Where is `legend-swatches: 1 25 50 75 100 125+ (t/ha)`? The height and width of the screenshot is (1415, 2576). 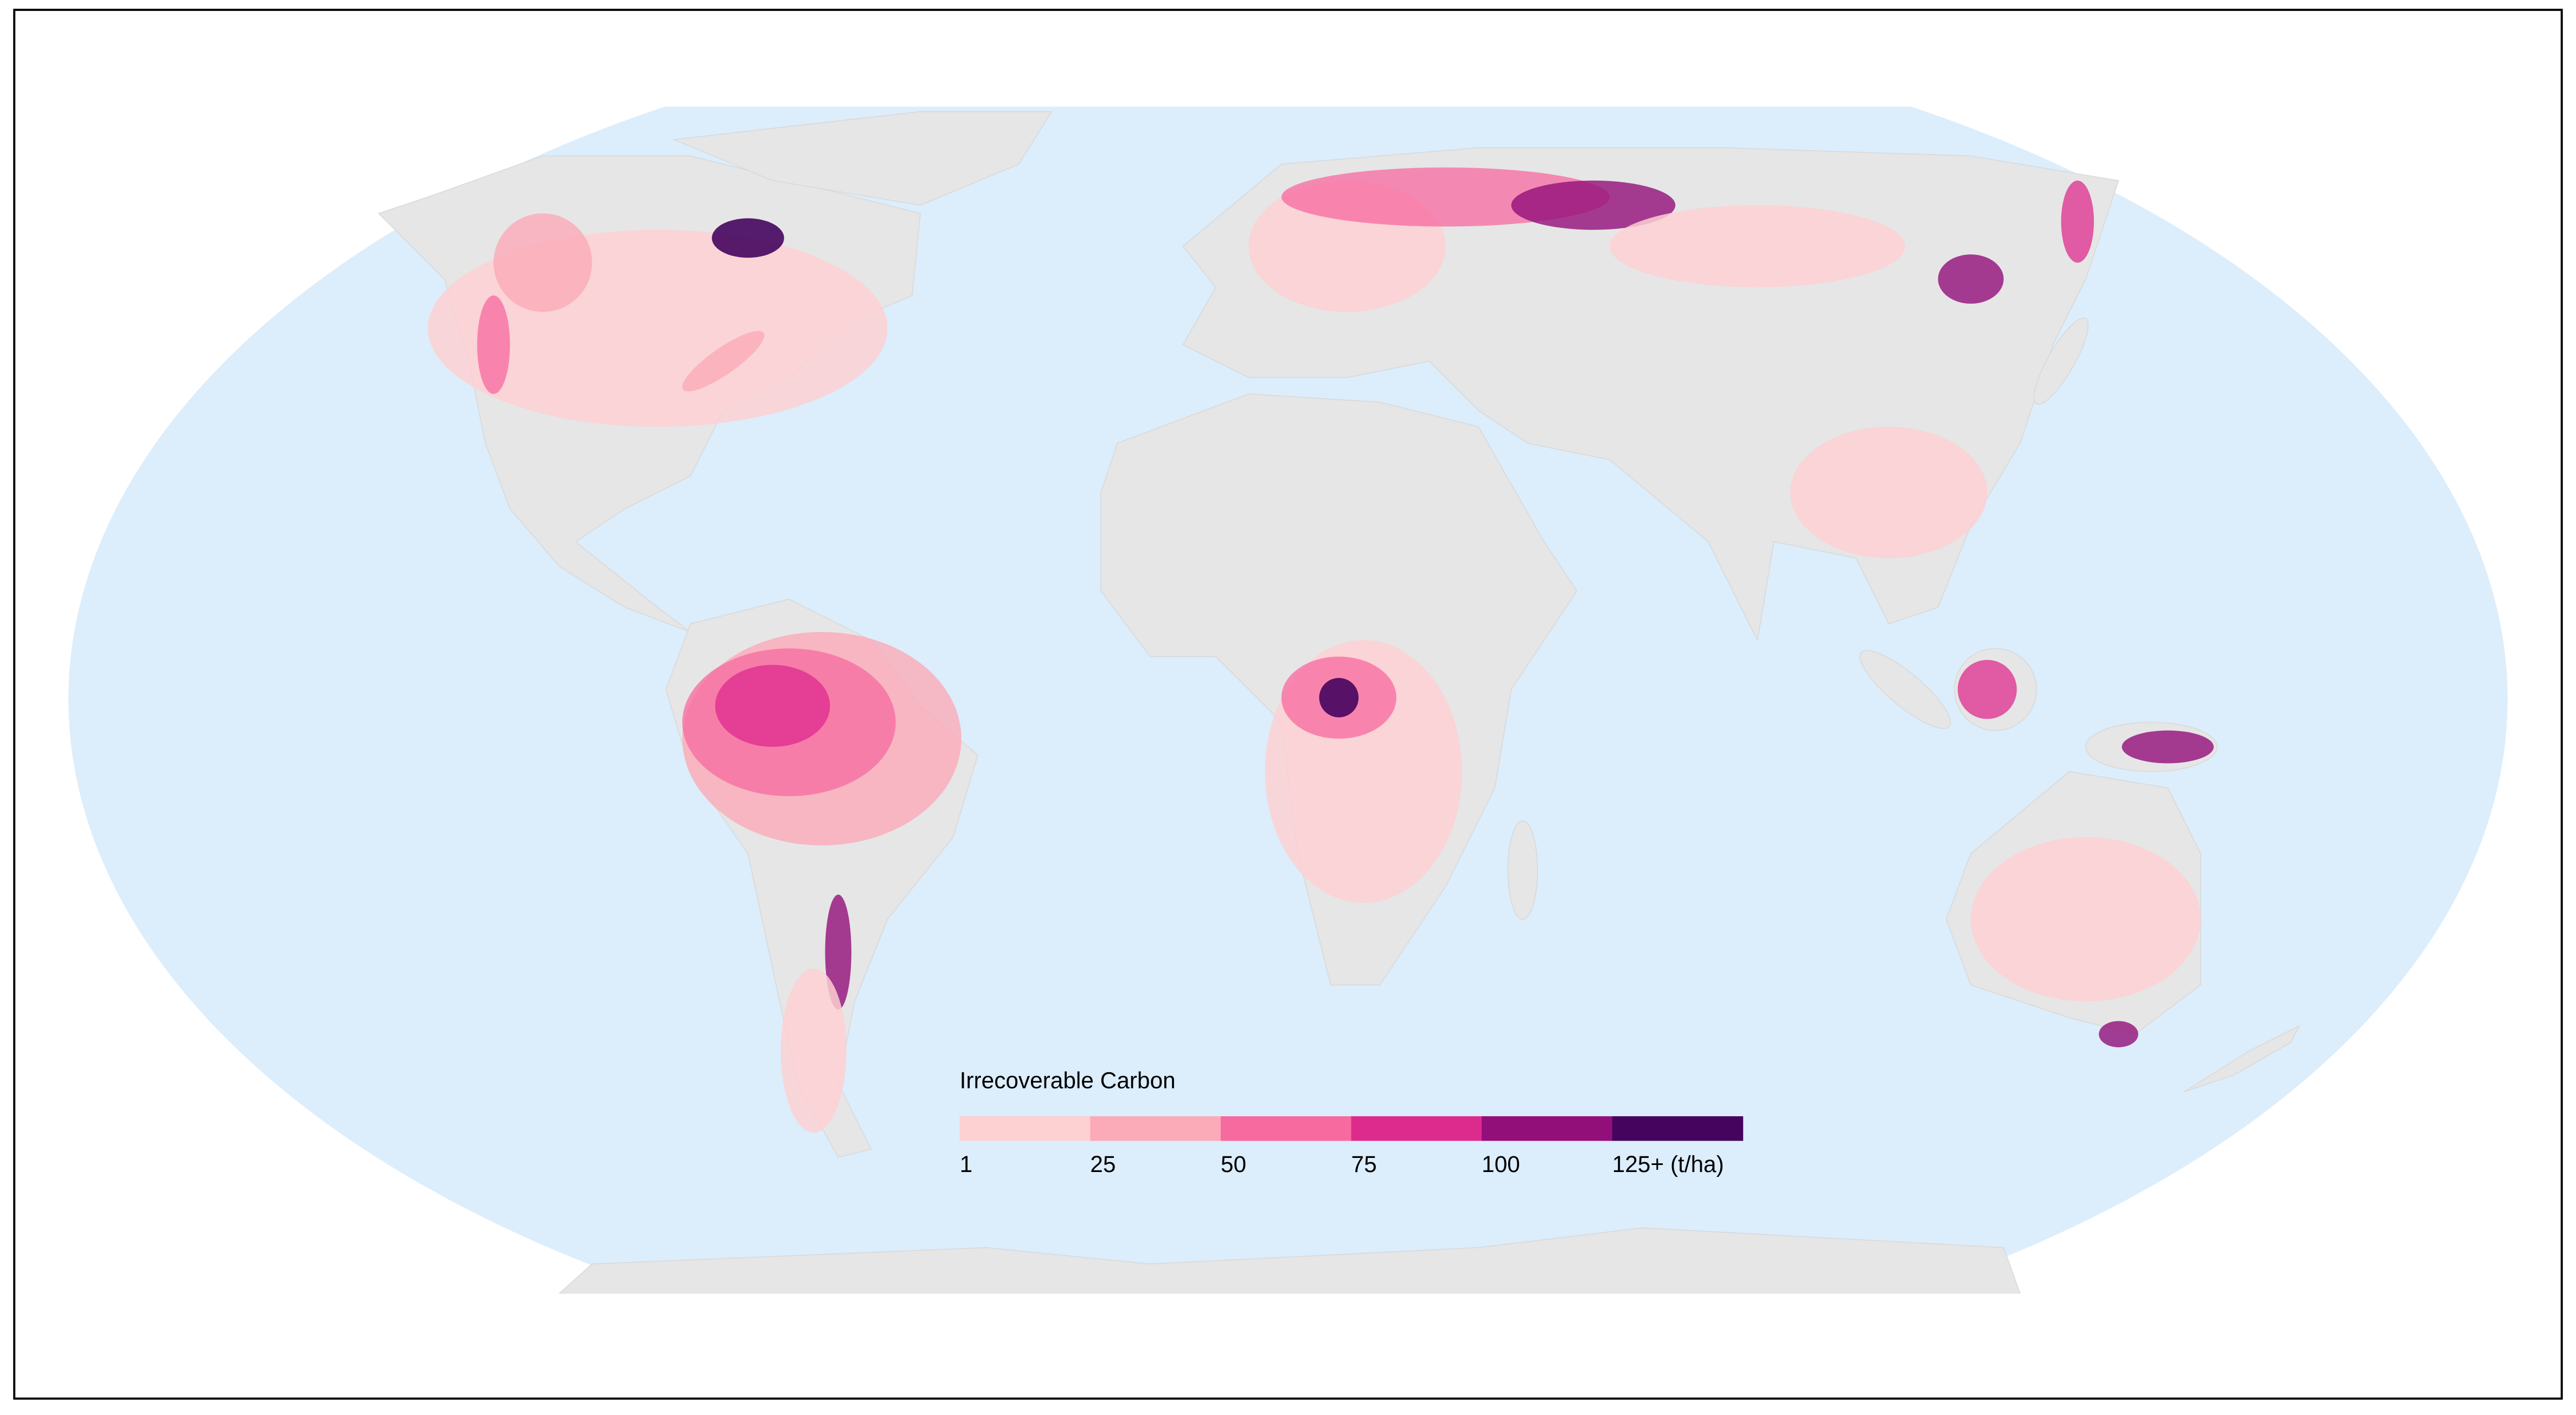
legend-swatches: 1 25 50 75 100 125+ (t/ha) is located at coordinates (1351, 1146).